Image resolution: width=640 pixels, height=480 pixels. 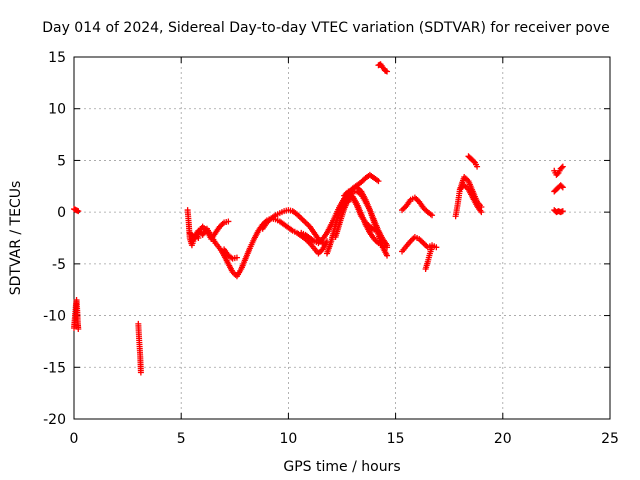 I want to click on x-tick-label: 25, so click(x=610, y=439).